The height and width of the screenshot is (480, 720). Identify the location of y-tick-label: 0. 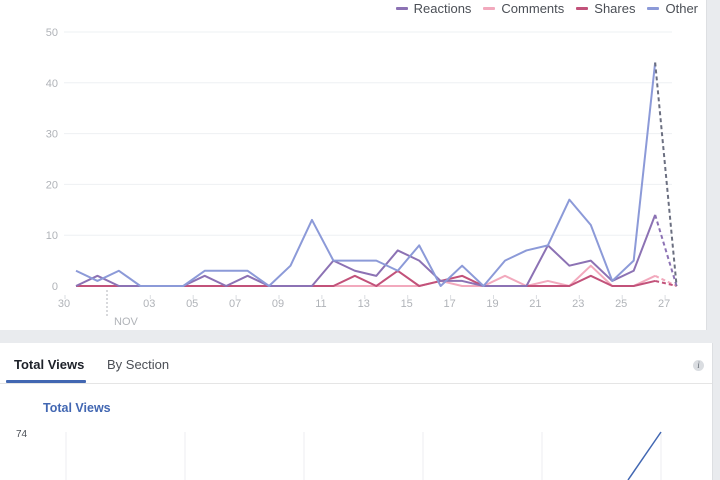
(55, 287).